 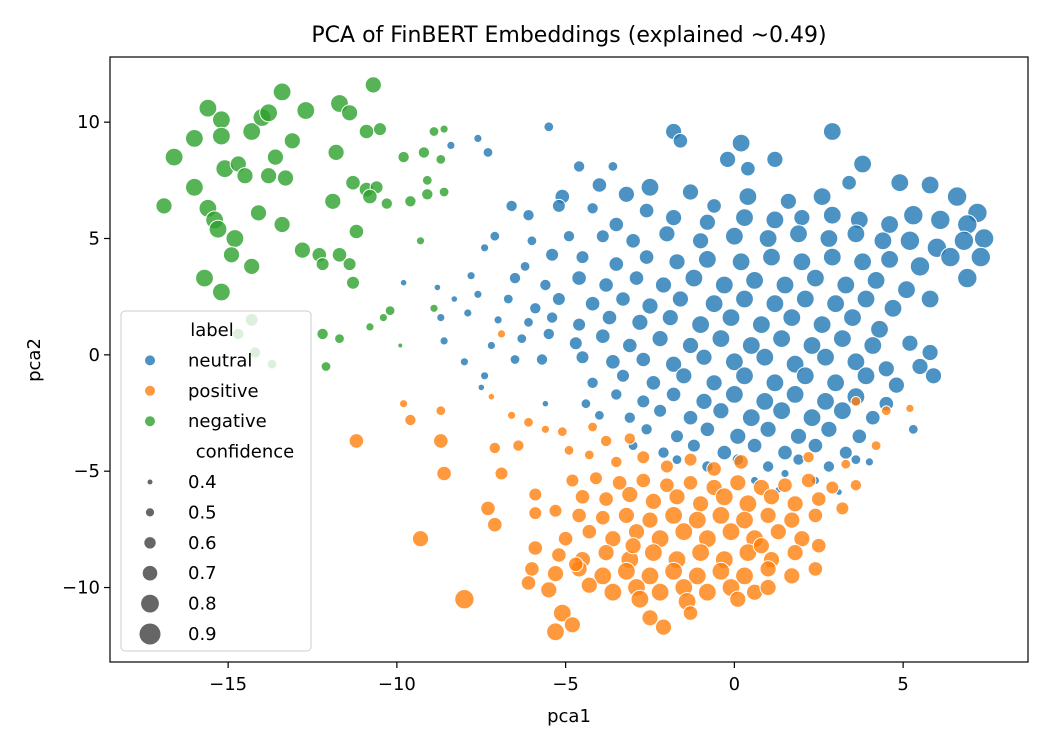 I want to click on legend-hue-title: label, so click(x=212, y=330).